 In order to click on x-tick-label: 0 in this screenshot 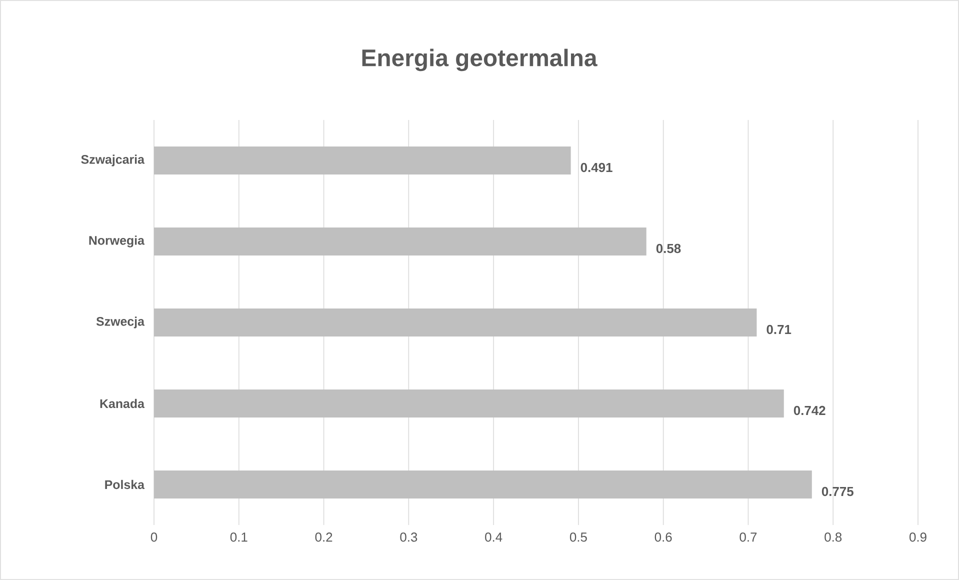, I will do `click(154, 537)`.